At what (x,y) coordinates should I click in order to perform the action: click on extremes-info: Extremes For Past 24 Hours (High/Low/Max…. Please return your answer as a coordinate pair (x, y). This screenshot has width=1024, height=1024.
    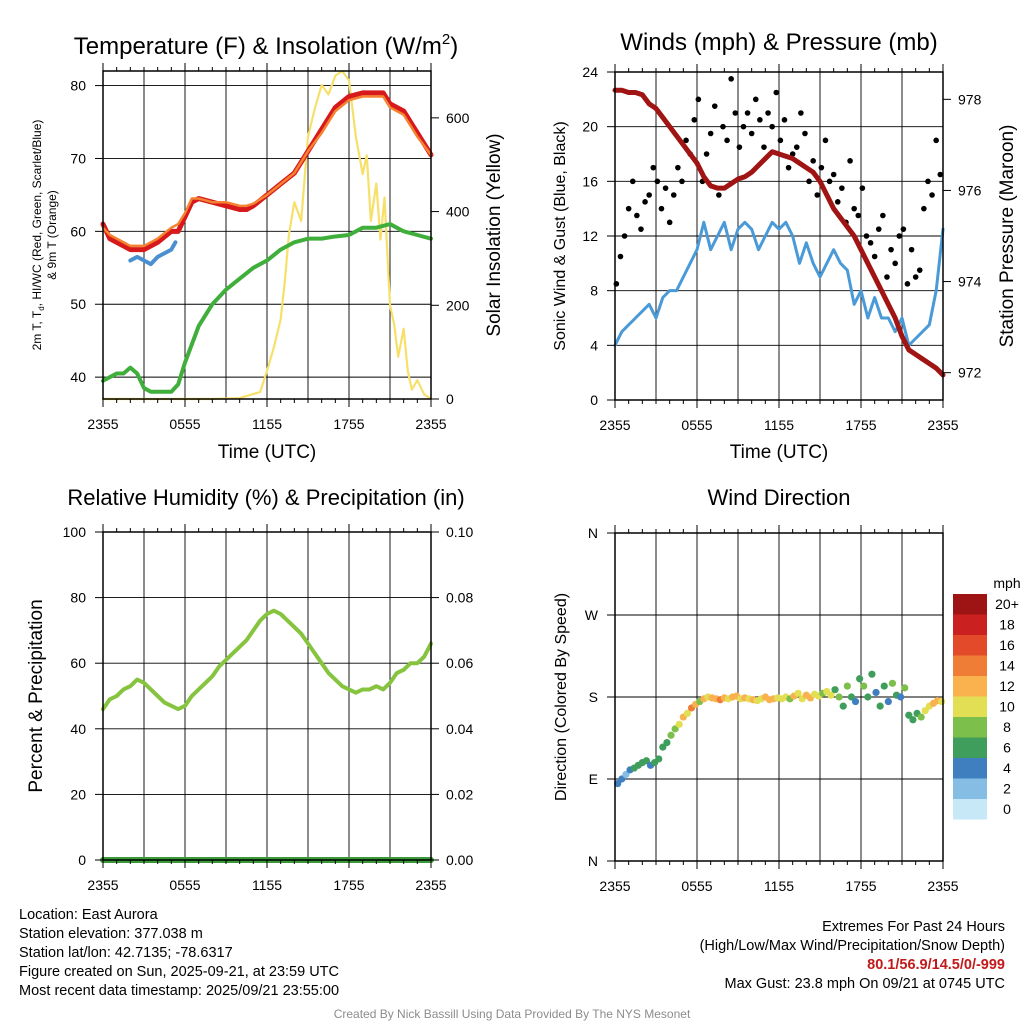
    Looking at the image, I should click on (852, 956).